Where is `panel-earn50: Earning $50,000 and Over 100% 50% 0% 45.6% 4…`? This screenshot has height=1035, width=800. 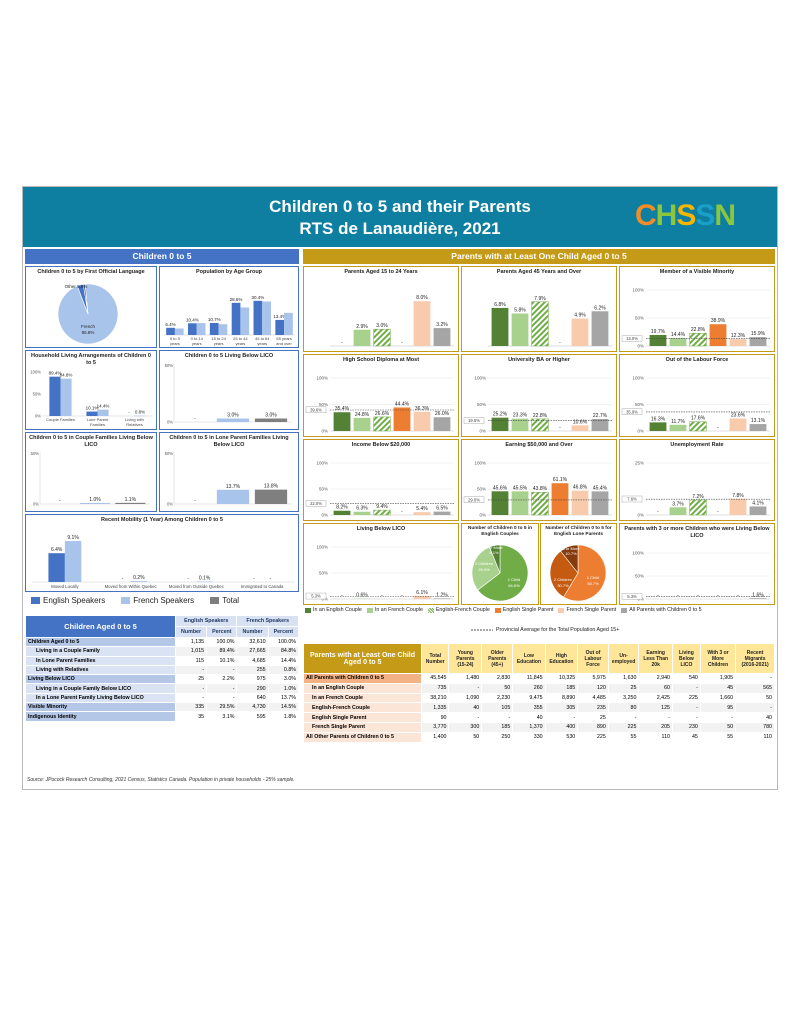
panel-earn50: Earning $50,000 and Over 100% 50% 0% 45.6% 4… is located at coordinates (539, 480).